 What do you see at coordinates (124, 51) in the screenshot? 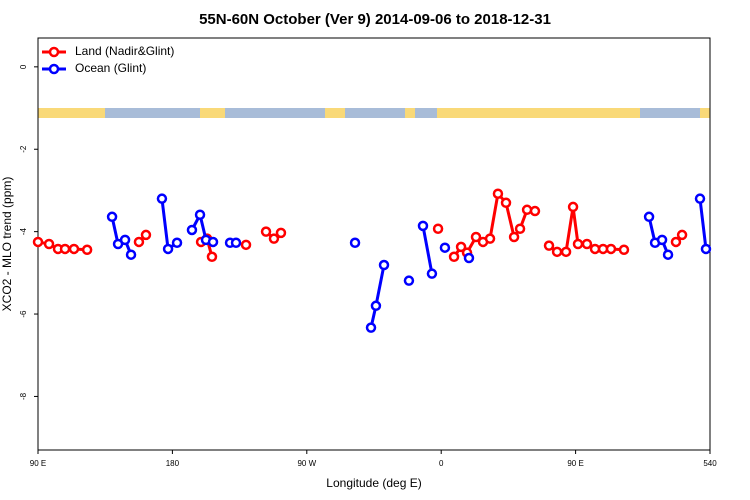
I see `legend-label: Land (Nadir&Glint)` at bounding box center [124, 51].